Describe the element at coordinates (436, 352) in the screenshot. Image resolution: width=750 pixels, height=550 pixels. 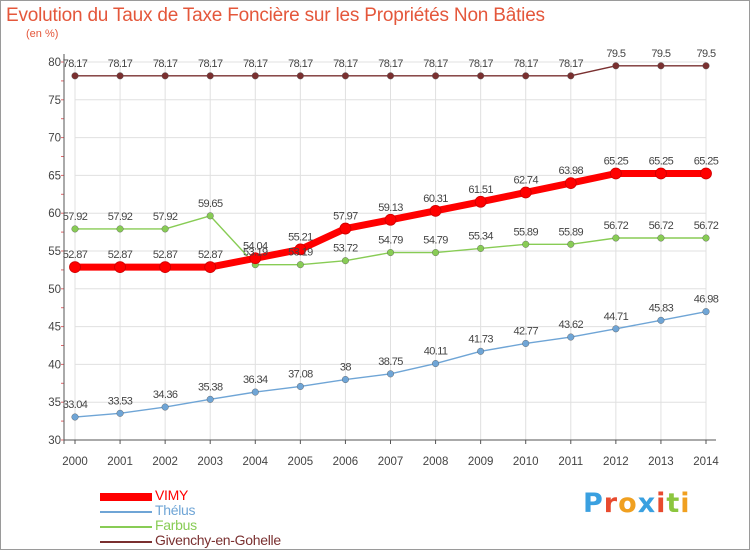
I see `data-label-th-lus: 40.11` at that location.